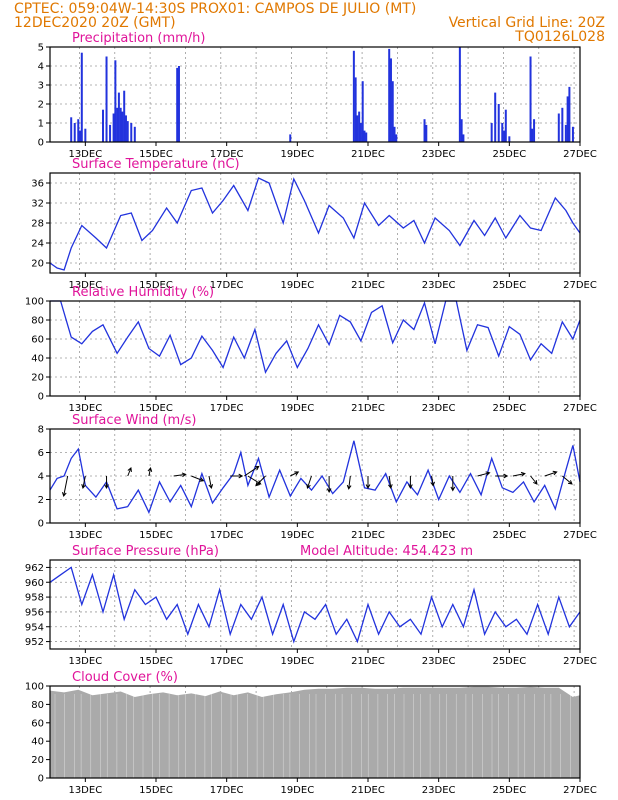 This screenshot has height=800, width=618. I want to click on panel-subtitle: Model Altitude: 454.423 m, so click(386, 551).